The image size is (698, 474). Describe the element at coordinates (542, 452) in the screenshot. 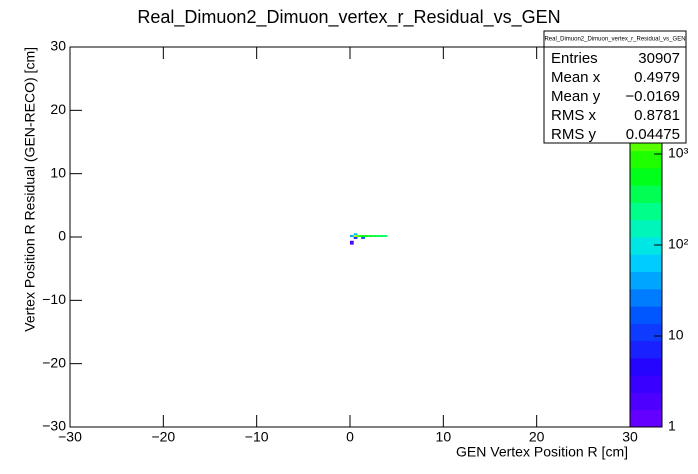

I see `x-axis-label: GEN Vertex Position R [cm]` at that location.